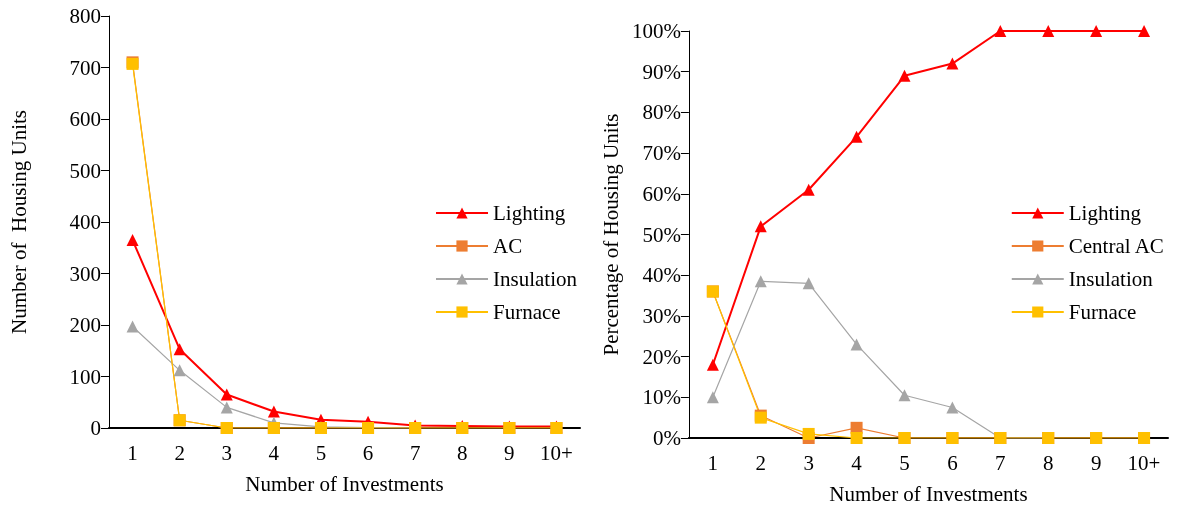 This screenshot has height=525, width=1196. Describe the element at coordinates (661, 112) in the screenshot. I see `y-tick-label: 80%` at that location.